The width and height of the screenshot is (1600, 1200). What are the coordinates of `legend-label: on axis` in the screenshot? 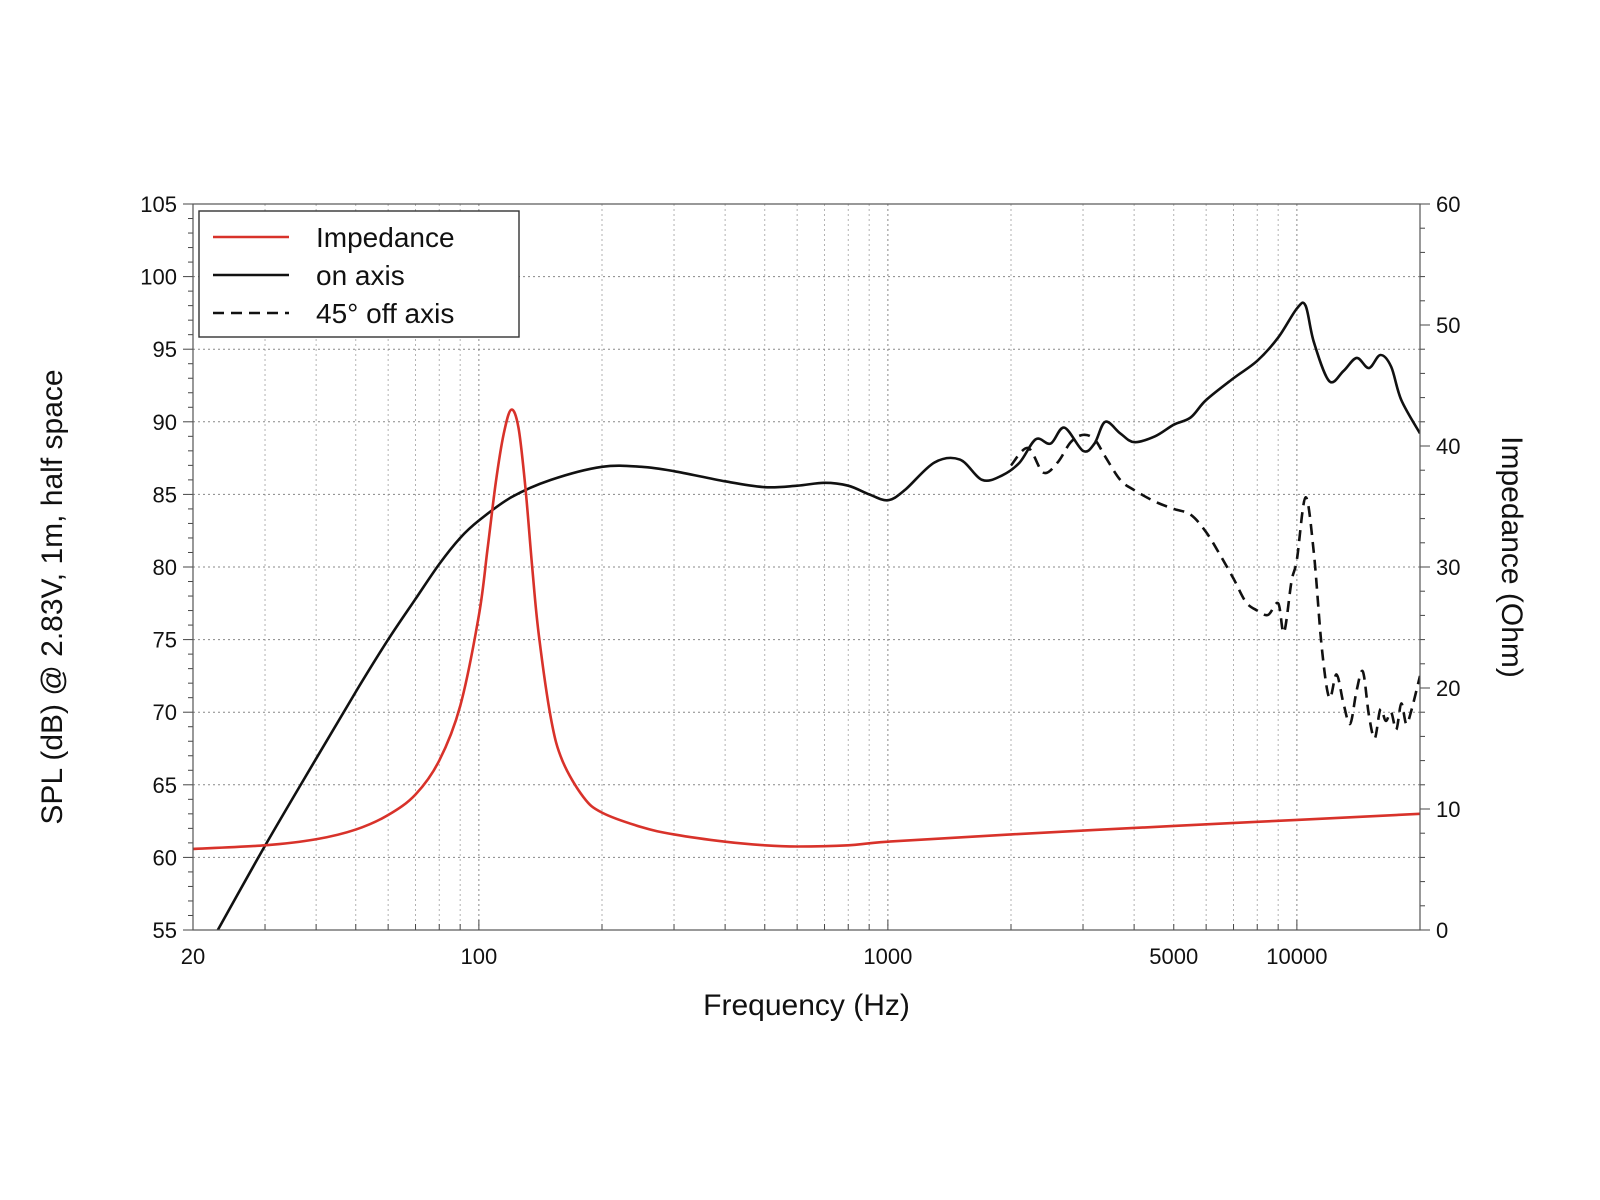 It's located at (360, 275).